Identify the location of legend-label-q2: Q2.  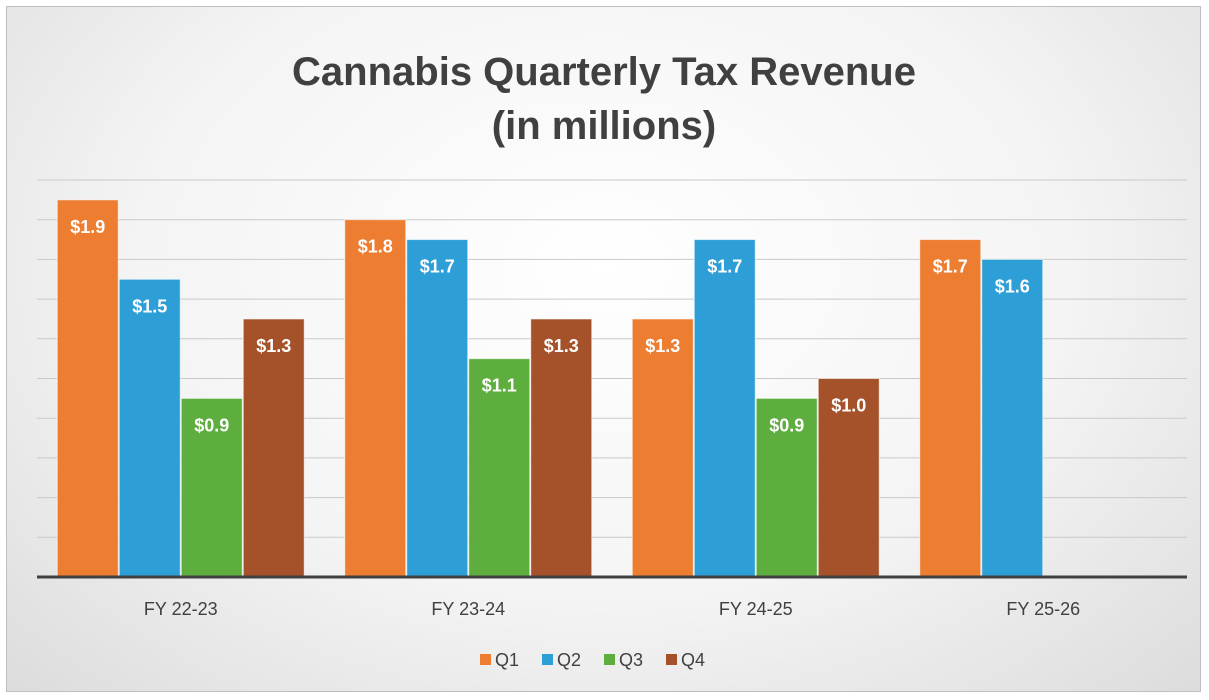
(569, 660).